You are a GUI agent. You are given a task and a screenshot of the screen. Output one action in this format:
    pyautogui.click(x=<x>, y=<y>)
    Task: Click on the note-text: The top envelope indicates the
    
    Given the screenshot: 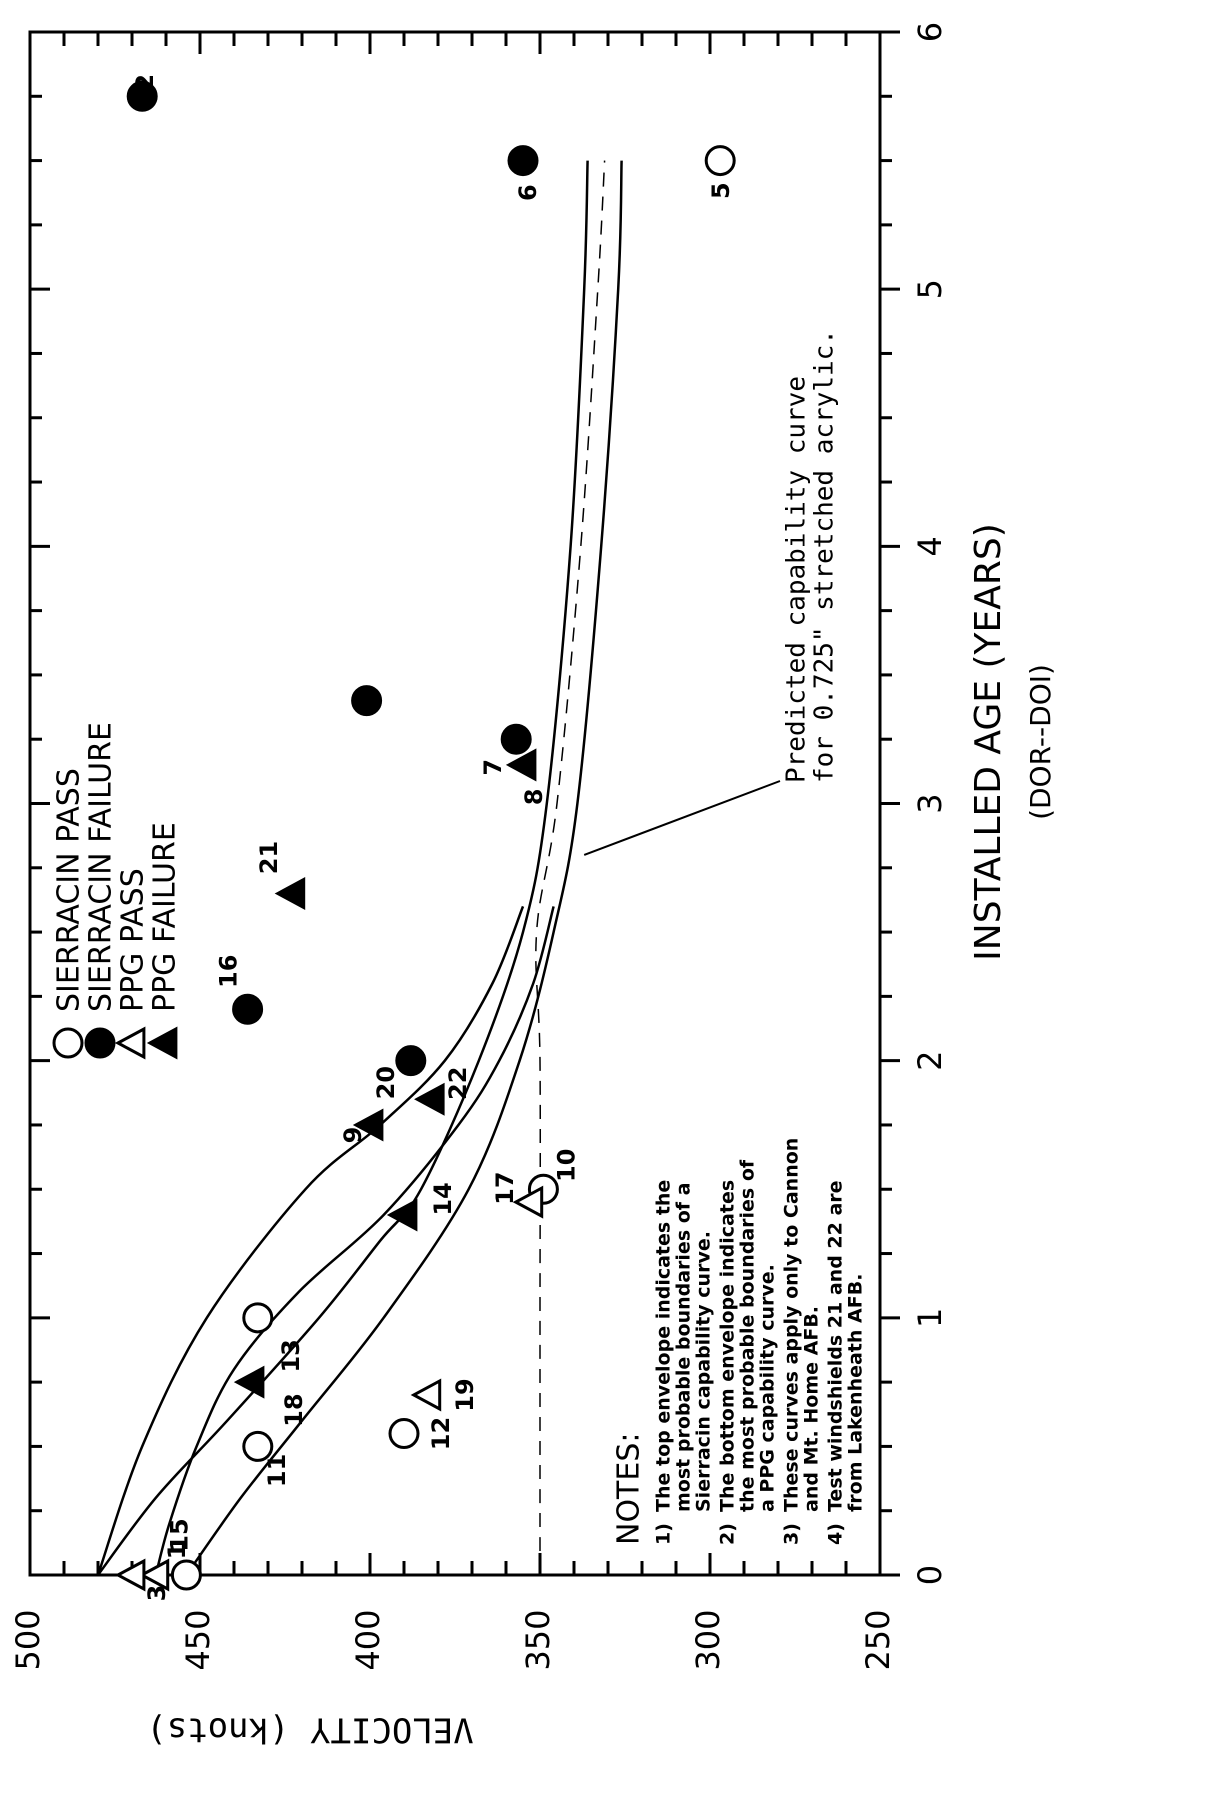 What is the action you would take?
    pyautogui.click(x=664, y=1346)
    